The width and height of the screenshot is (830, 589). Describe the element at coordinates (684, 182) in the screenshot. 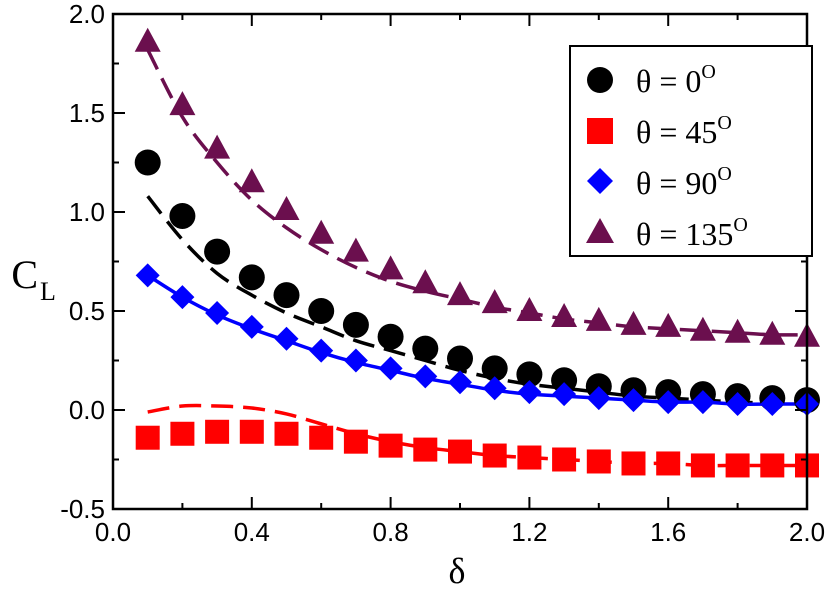

I see `legend-label-theta-90: θ = 90O` at that location.